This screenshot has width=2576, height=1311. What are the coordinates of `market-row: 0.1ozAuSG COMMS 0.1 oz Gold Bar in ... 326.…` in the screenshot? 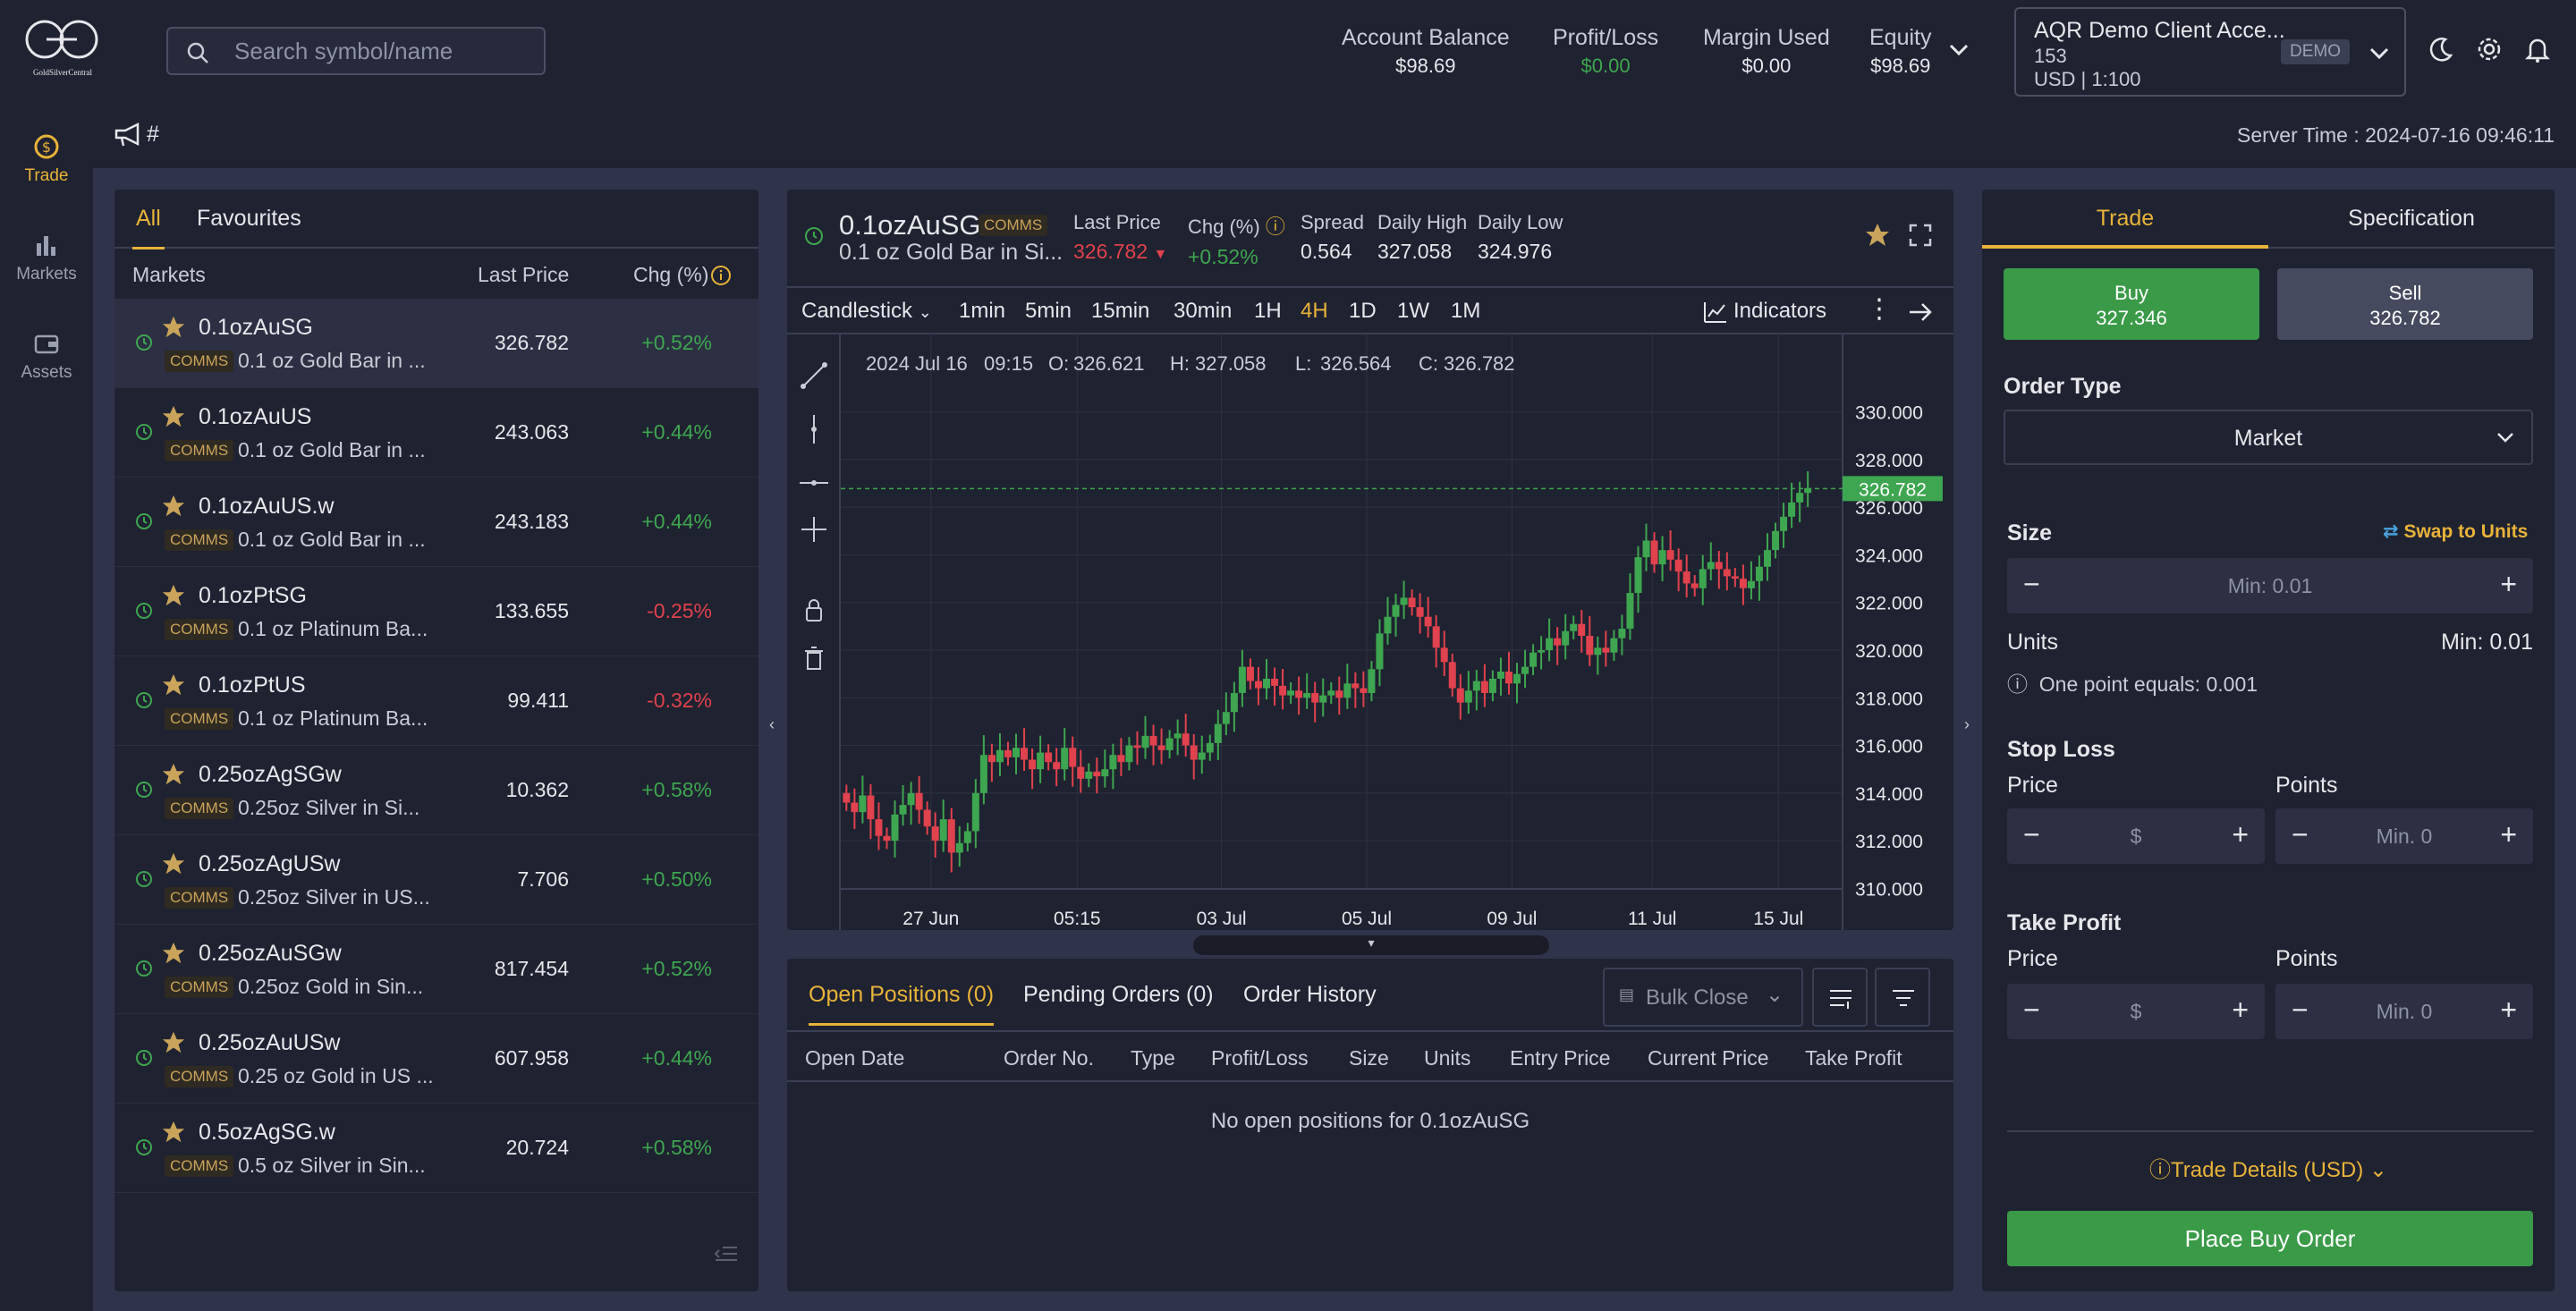 It's located at (436, 343).